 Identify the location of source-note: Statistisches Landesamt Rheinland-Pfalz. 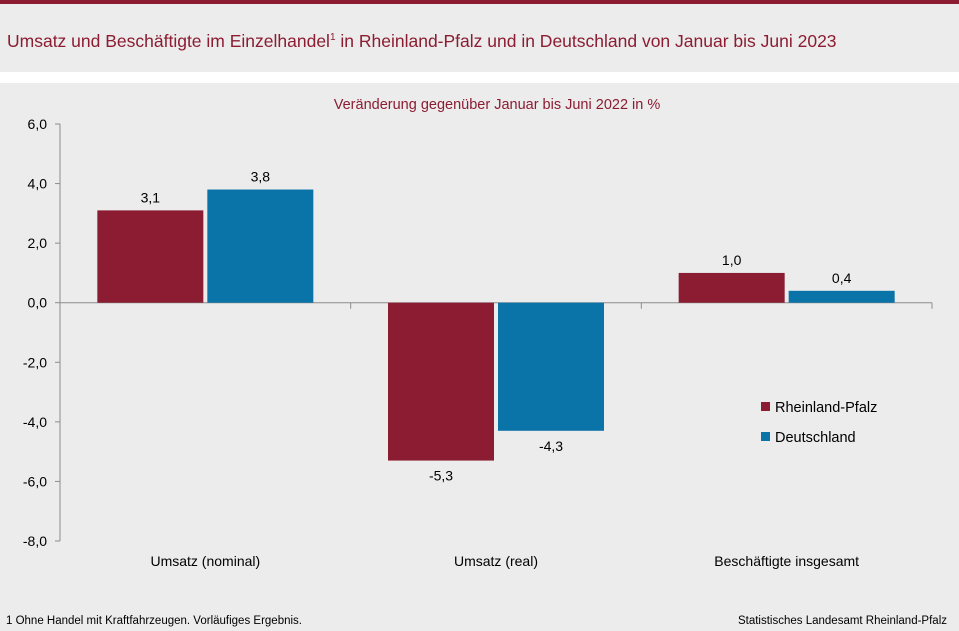
(842, 621).